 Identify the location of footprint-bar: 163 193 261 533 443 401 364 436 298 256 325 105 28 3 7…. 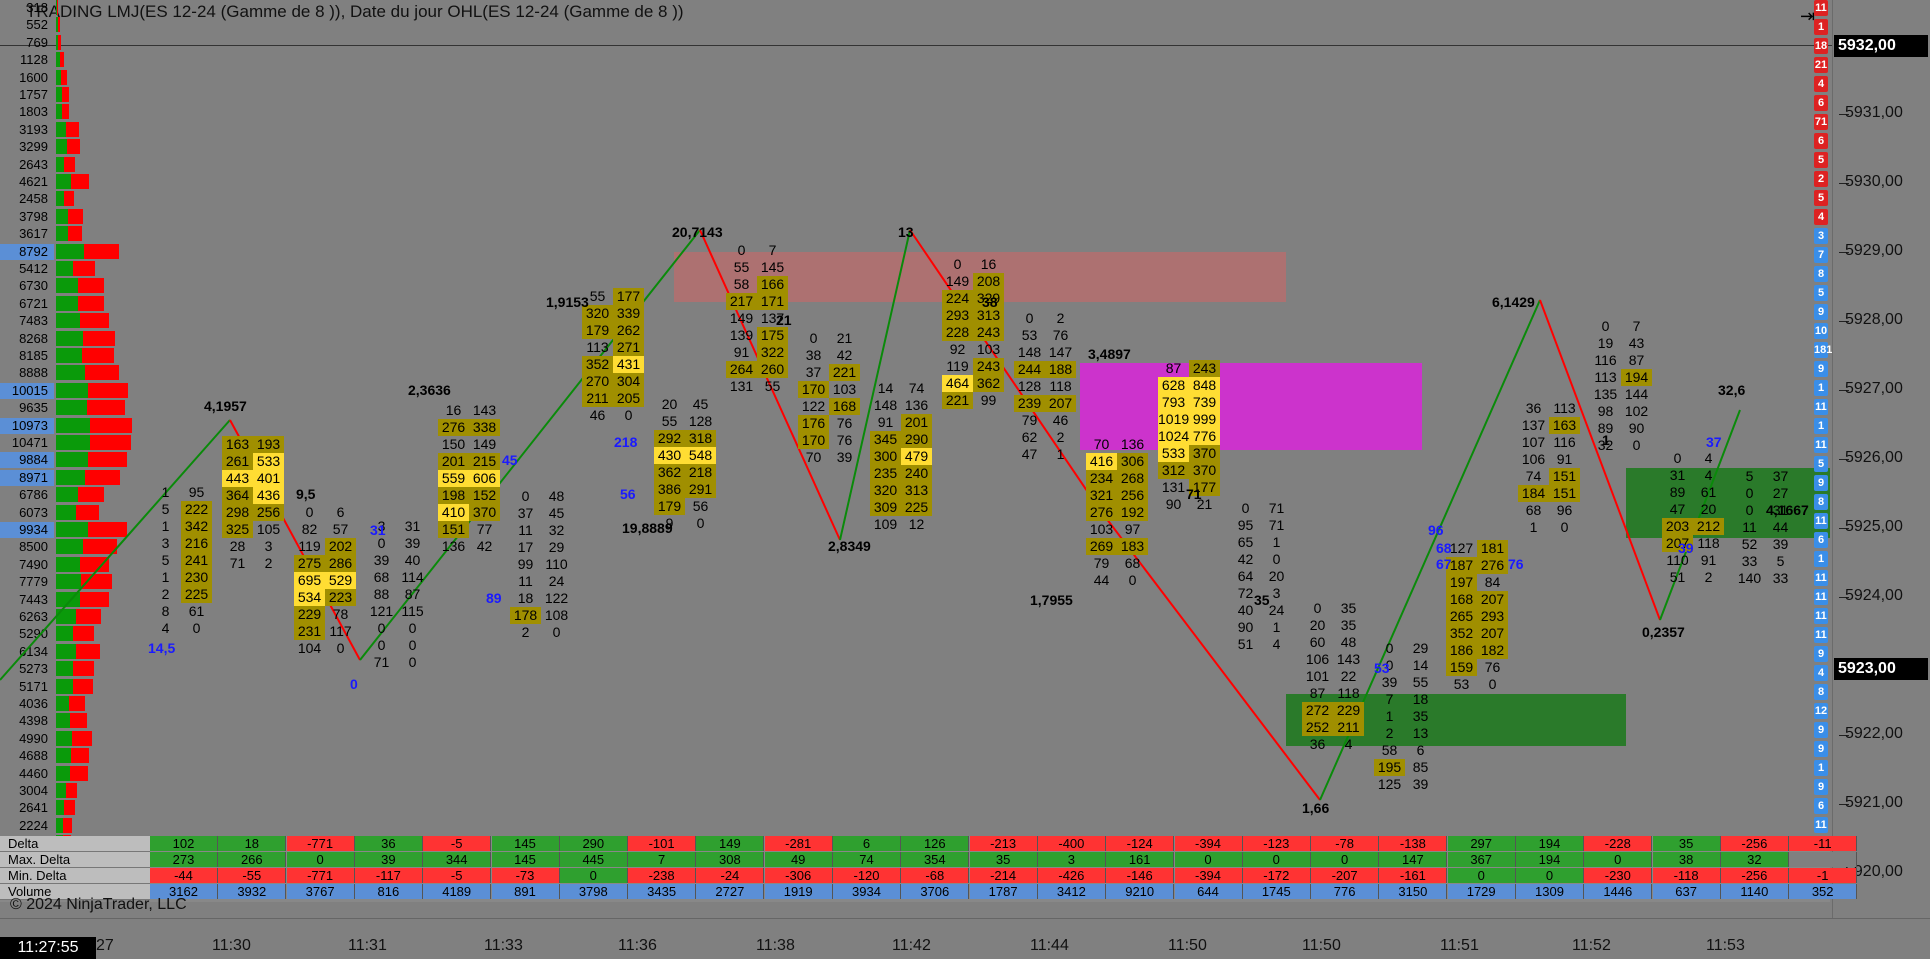
(253, 504).